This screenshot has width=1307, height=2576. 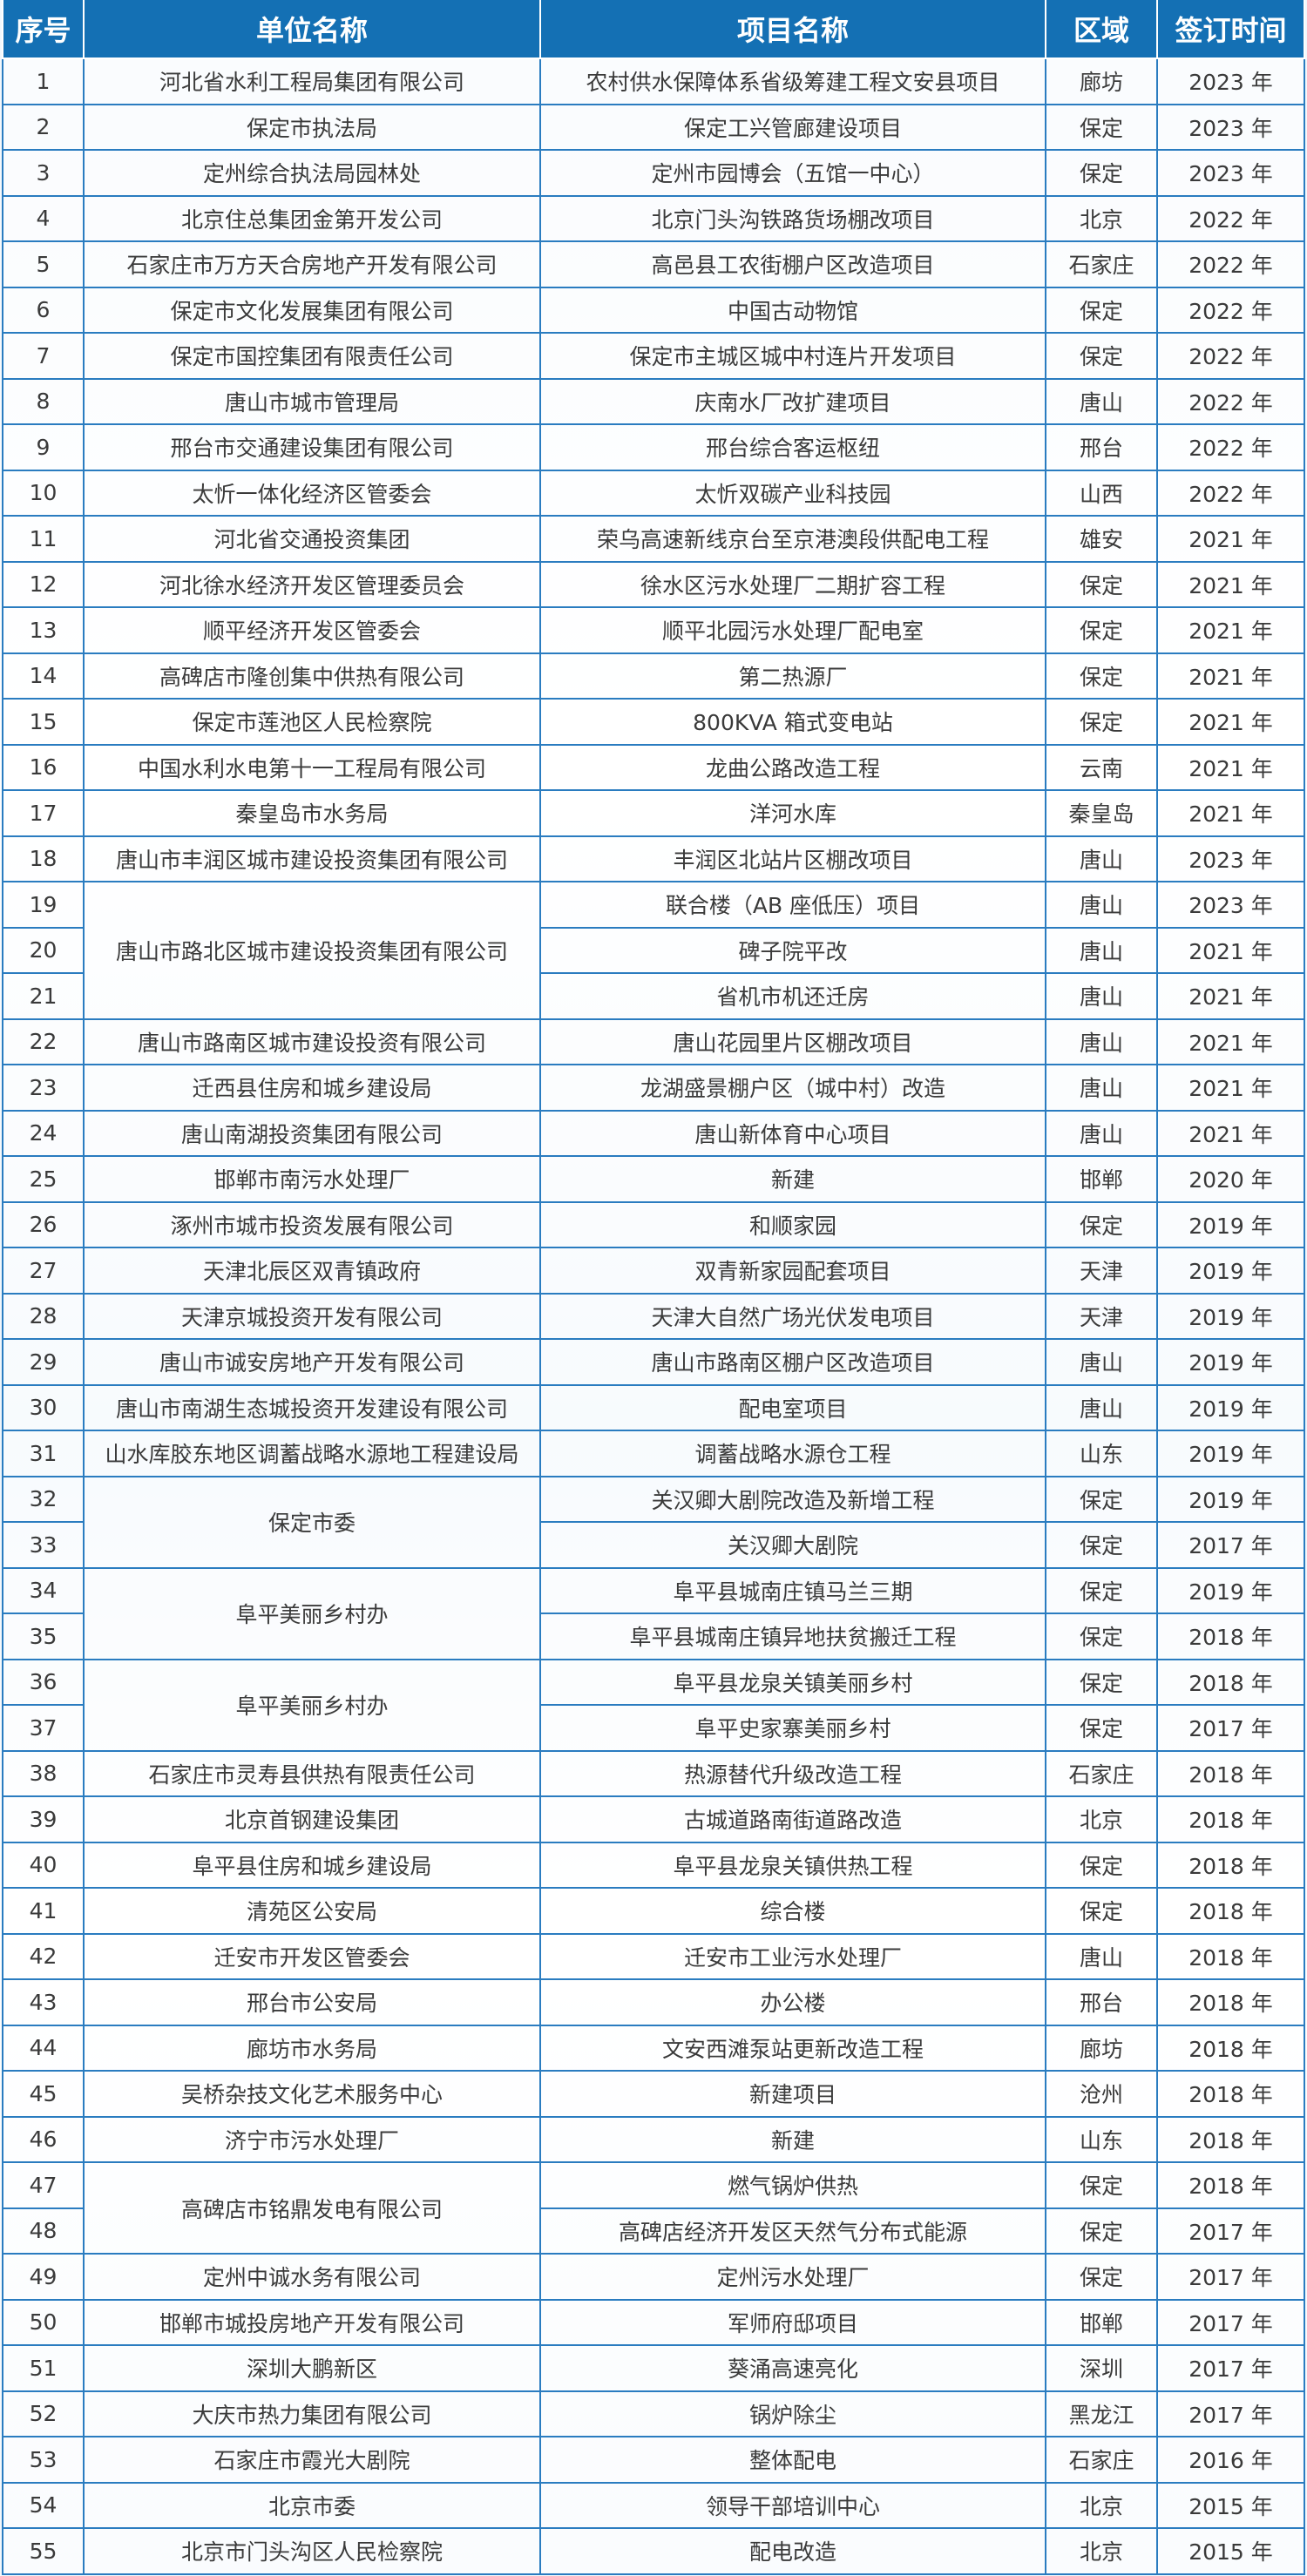 What do you see at coordinates (1101, 2048) in the screenshot?
I see `cell-region: 廊坊` at bounding box center [1101, 2048].